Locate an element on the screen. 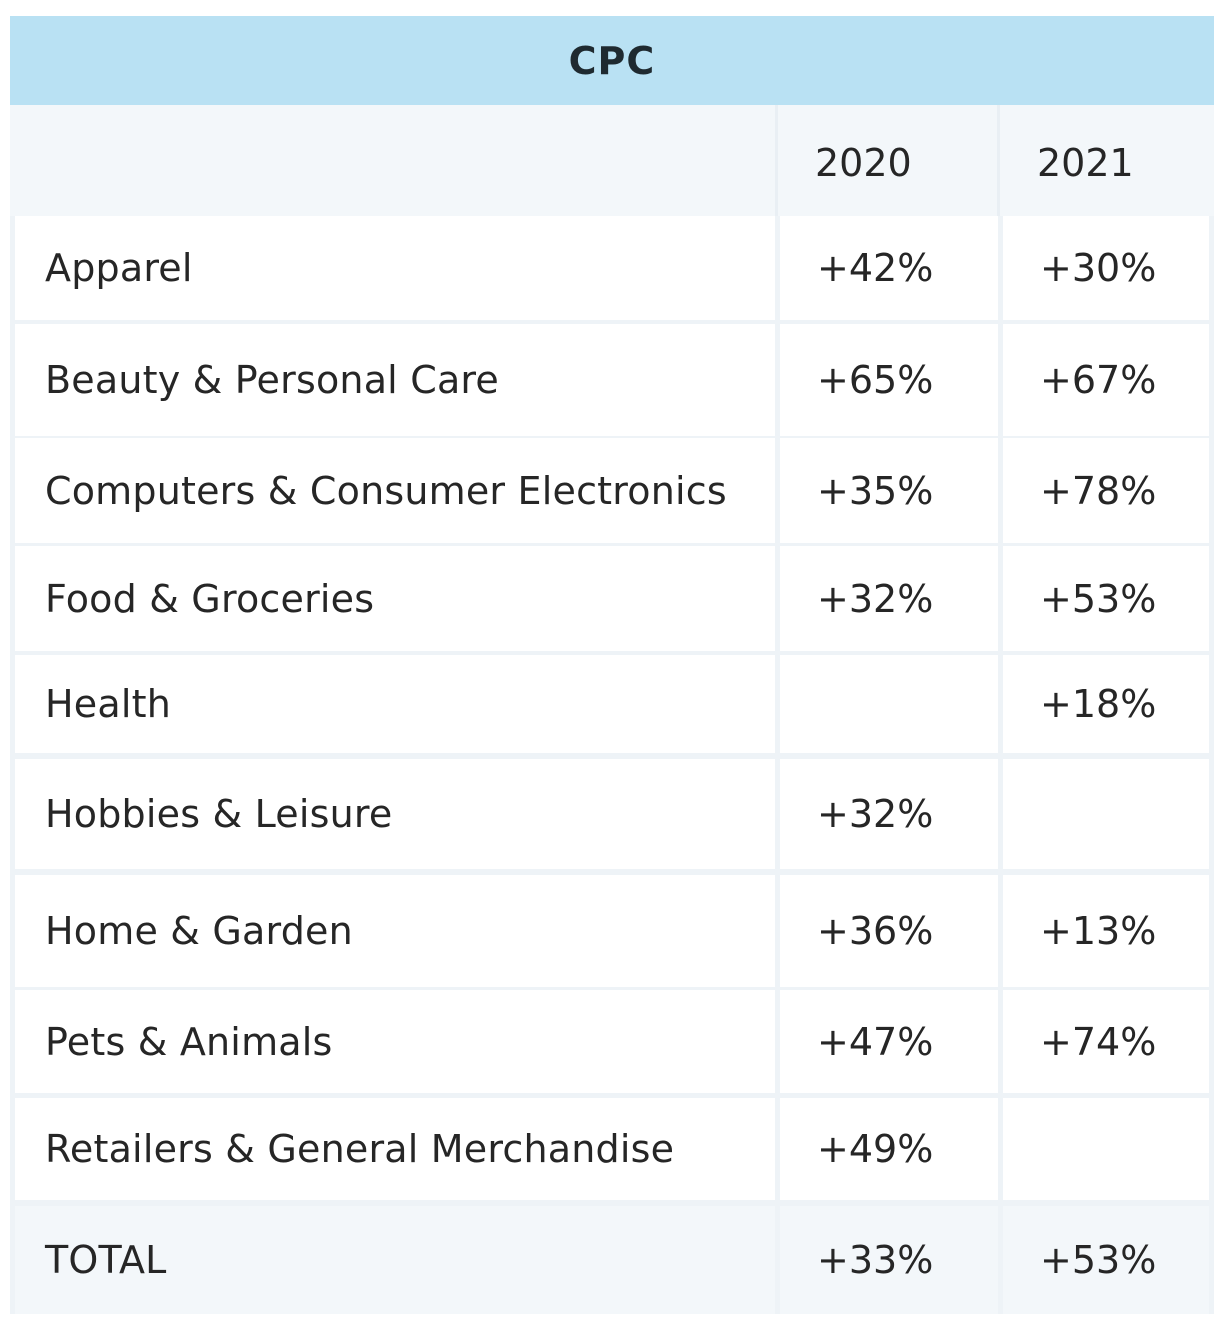 Image resolution: width=1226 pixels, height=1332 pixels. column-header-2020: 2020 is located at coordinates (863, 163).